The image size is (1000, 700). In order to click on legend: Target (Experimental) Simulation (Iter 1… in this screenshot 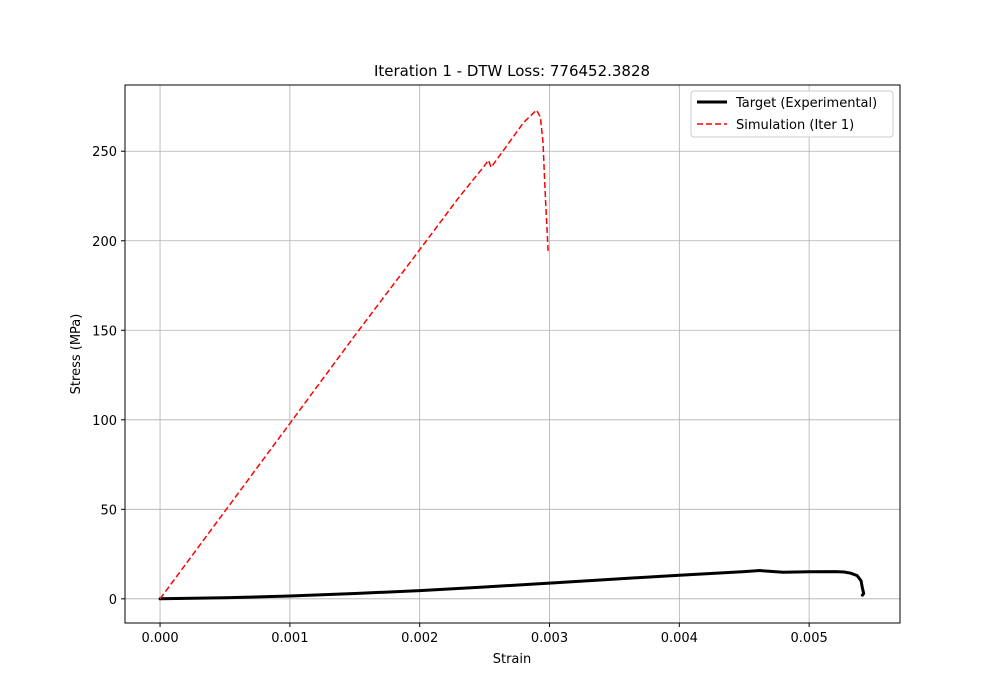, I will do `click(792, 114)`.